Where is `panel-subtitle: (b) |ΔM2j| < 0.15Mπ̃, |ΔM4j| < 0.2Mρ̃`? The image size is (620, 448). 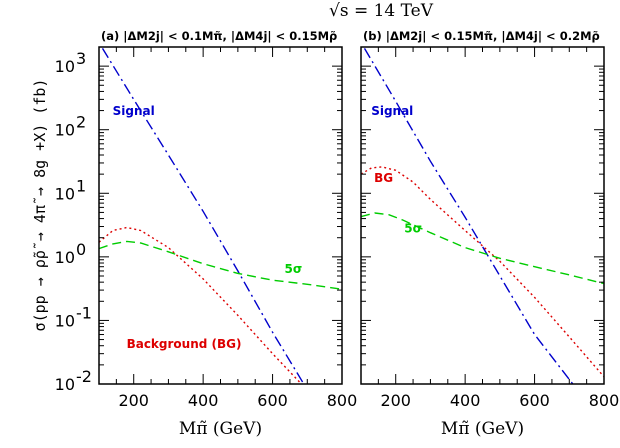 panel-subtitle: (b) |ΔM2j| < 0.15Mπ̃, |ΔM4j| < 0.2Mρ̃ is located at coordinates (481, 36).